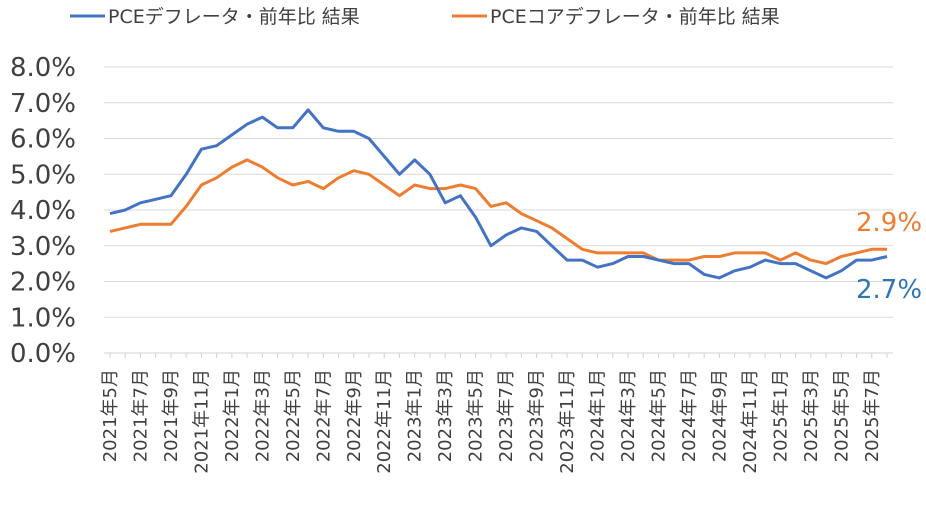  I want to click on x-tick-label: 2022年11月, so click(384, 421).